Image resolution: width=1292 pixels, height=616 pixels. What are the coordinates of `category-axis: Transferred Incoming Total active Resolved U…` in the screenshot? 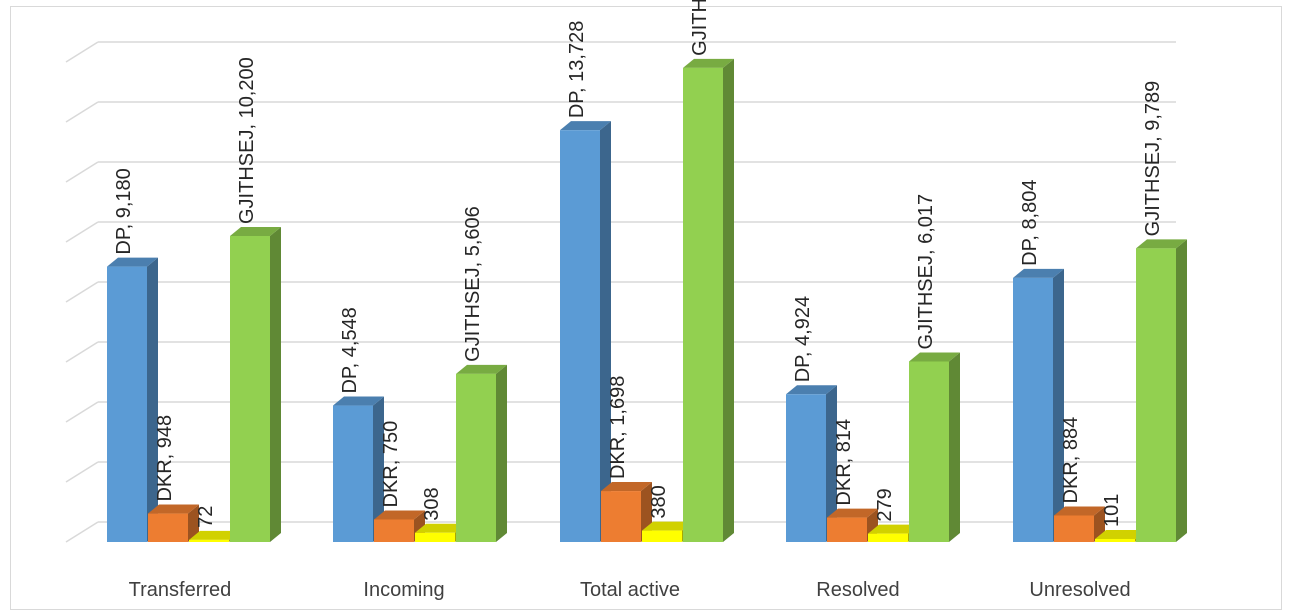 It's located at (630, 590).